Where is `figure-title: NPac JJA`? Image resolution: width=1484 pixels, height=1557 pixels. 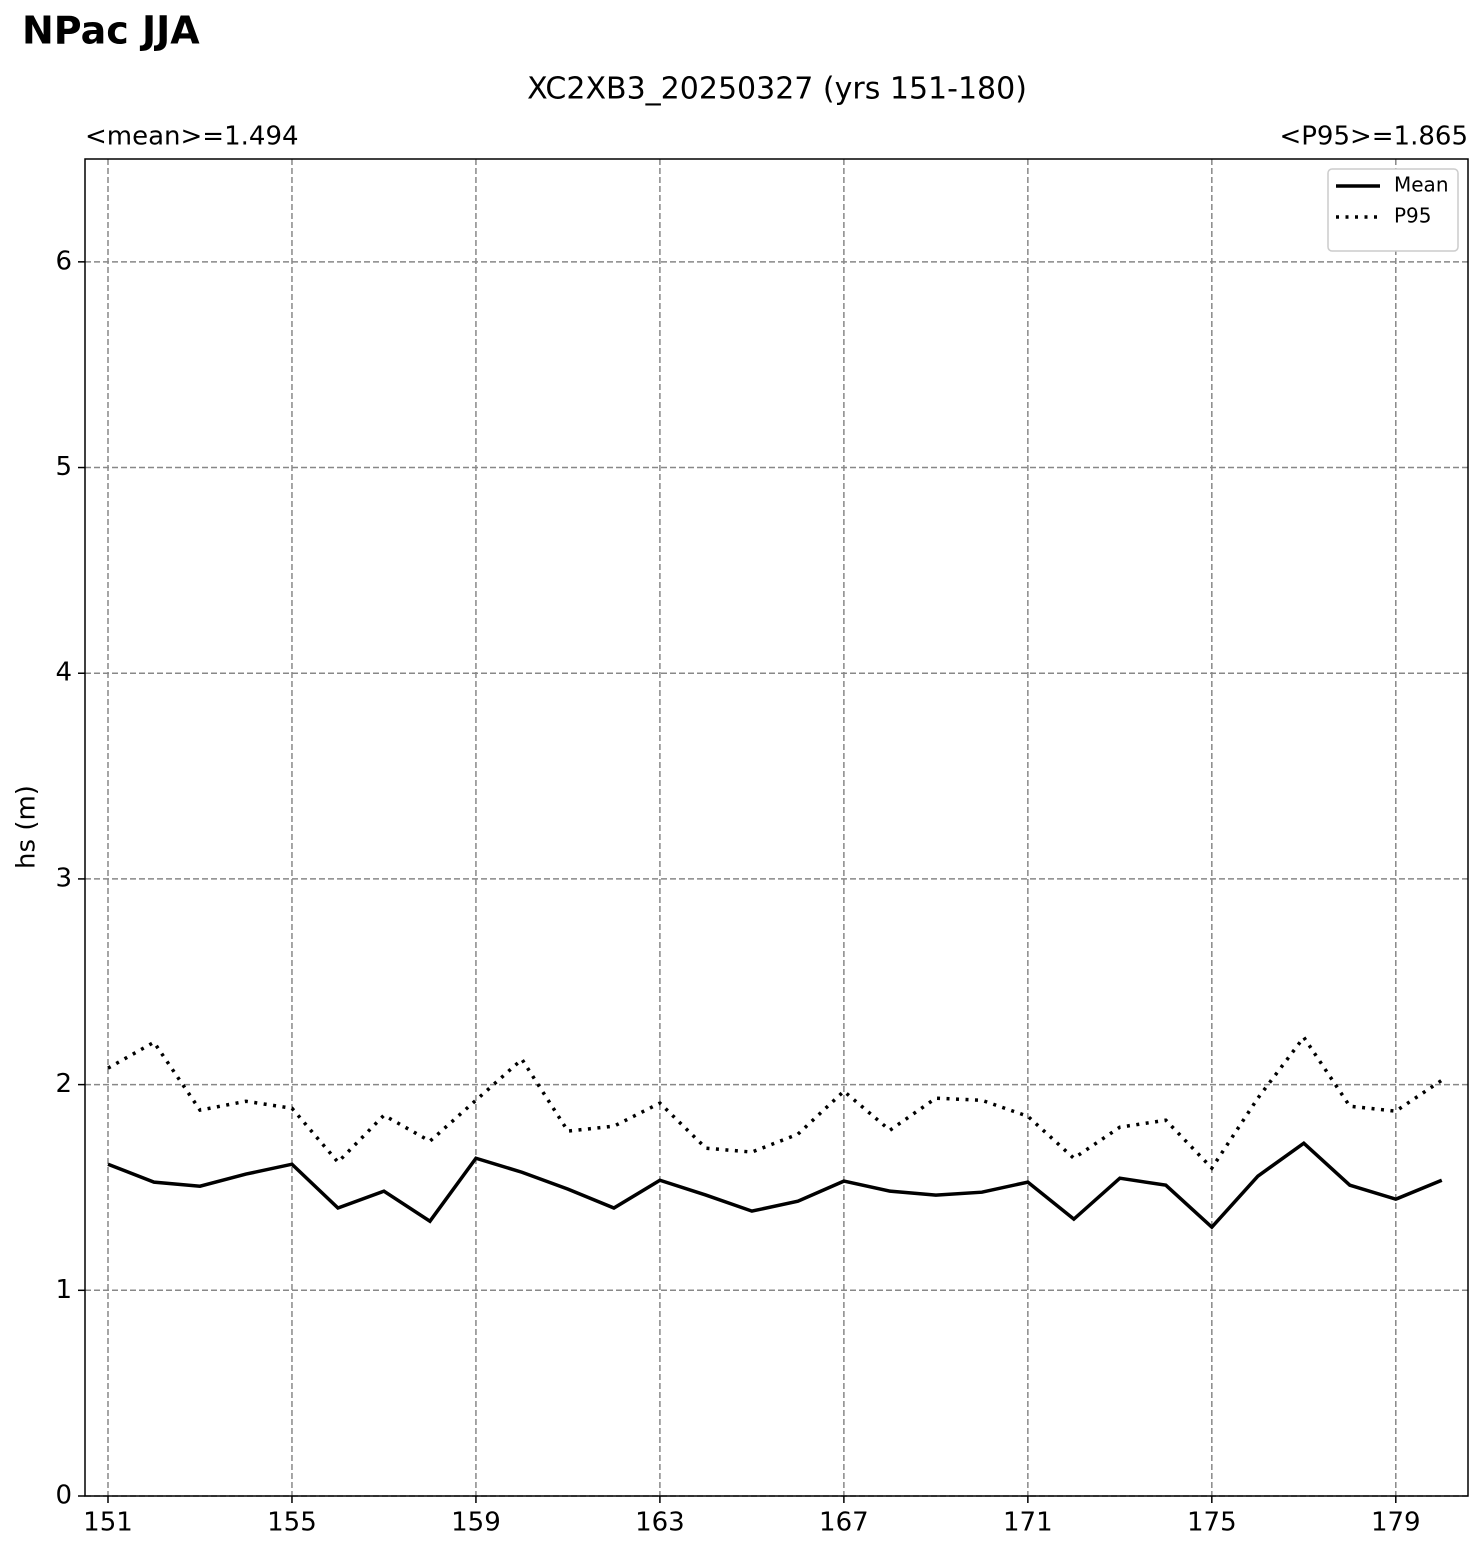 figure-title: NPac JJA is located at coordinates (111, 31).